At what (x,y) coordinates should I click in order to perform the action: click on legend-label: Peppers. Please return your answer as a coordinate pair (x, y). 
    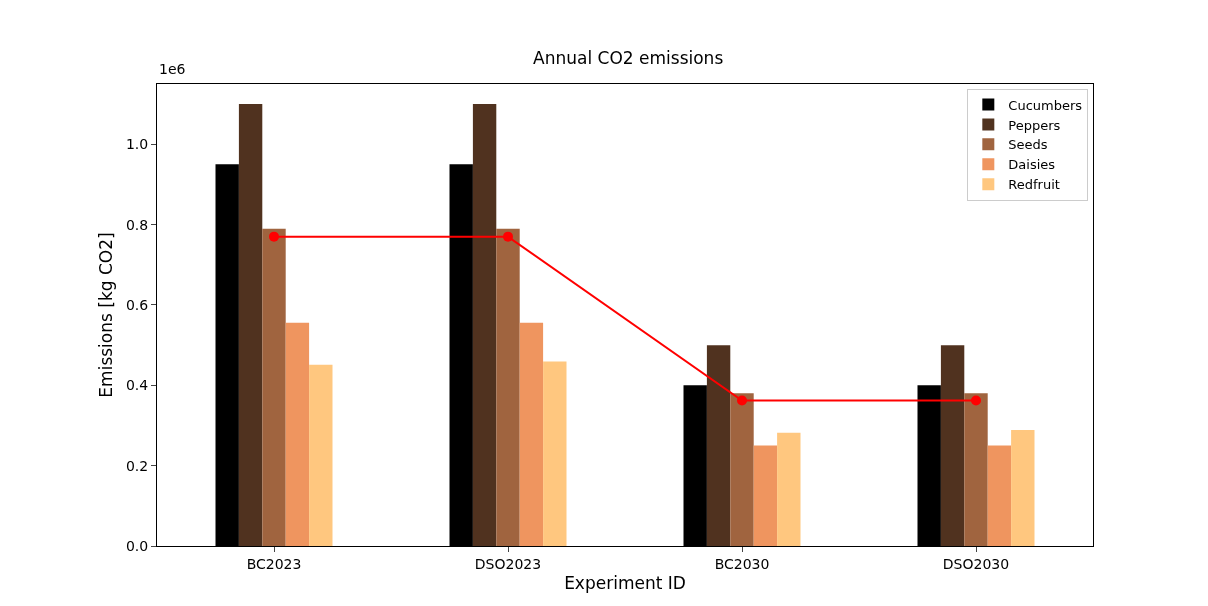
    Looking at the image, I should click on (1034, 125).